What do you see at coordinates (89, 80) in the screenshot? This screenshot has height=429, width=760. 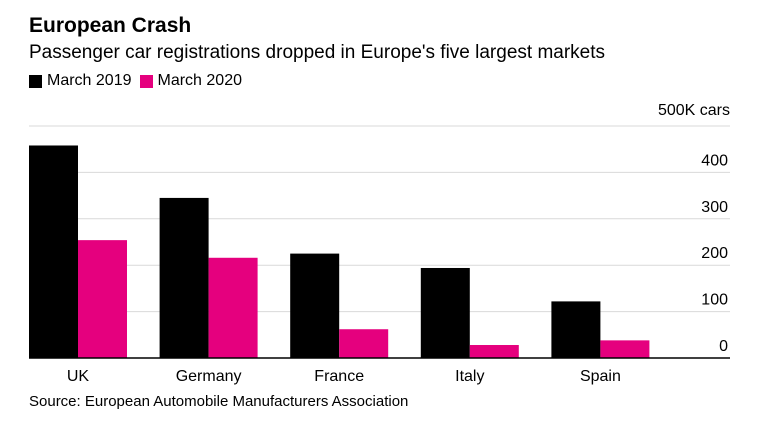 I see `legend-label-2019: March 2019` at bounding box center [89, 80].